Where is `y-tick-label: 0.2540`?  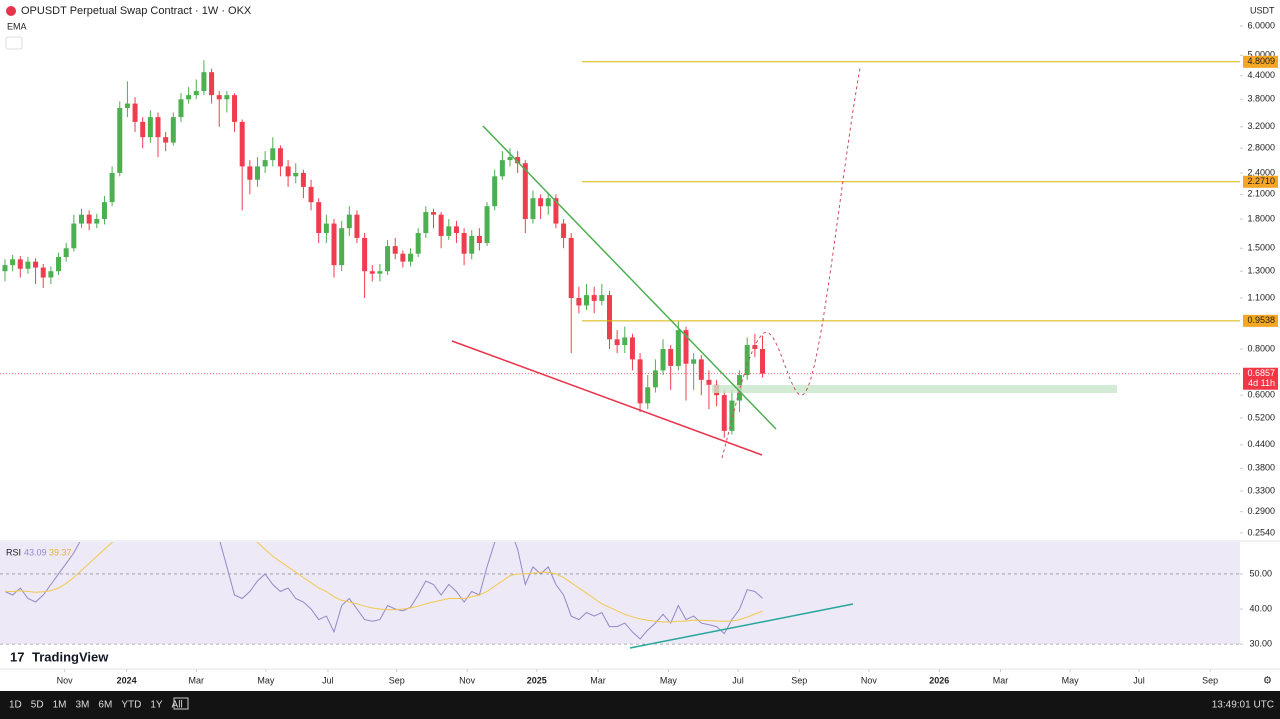 y-tick-label: 0.2540 is located at coordinates (1261, 532).